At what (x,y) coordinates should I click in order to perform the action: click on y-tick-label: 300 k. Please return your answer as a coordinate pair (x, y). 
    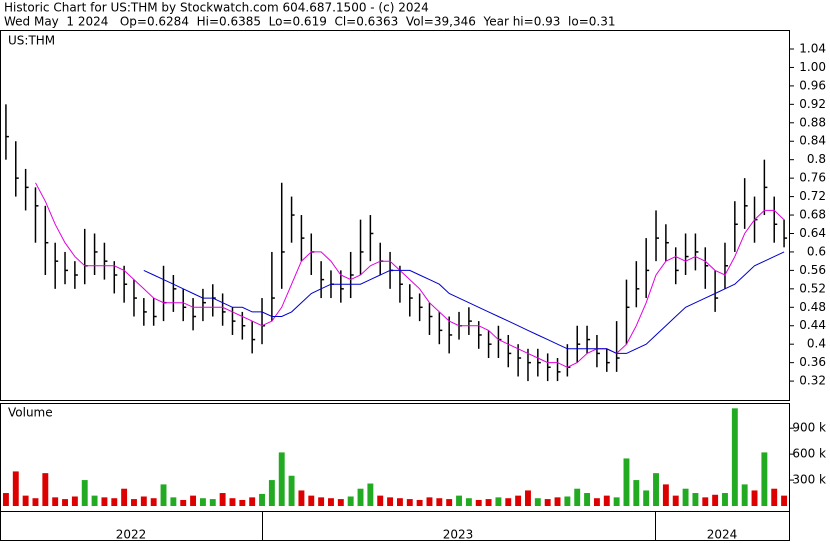
    Looking at the image, I should click on (809, 480).